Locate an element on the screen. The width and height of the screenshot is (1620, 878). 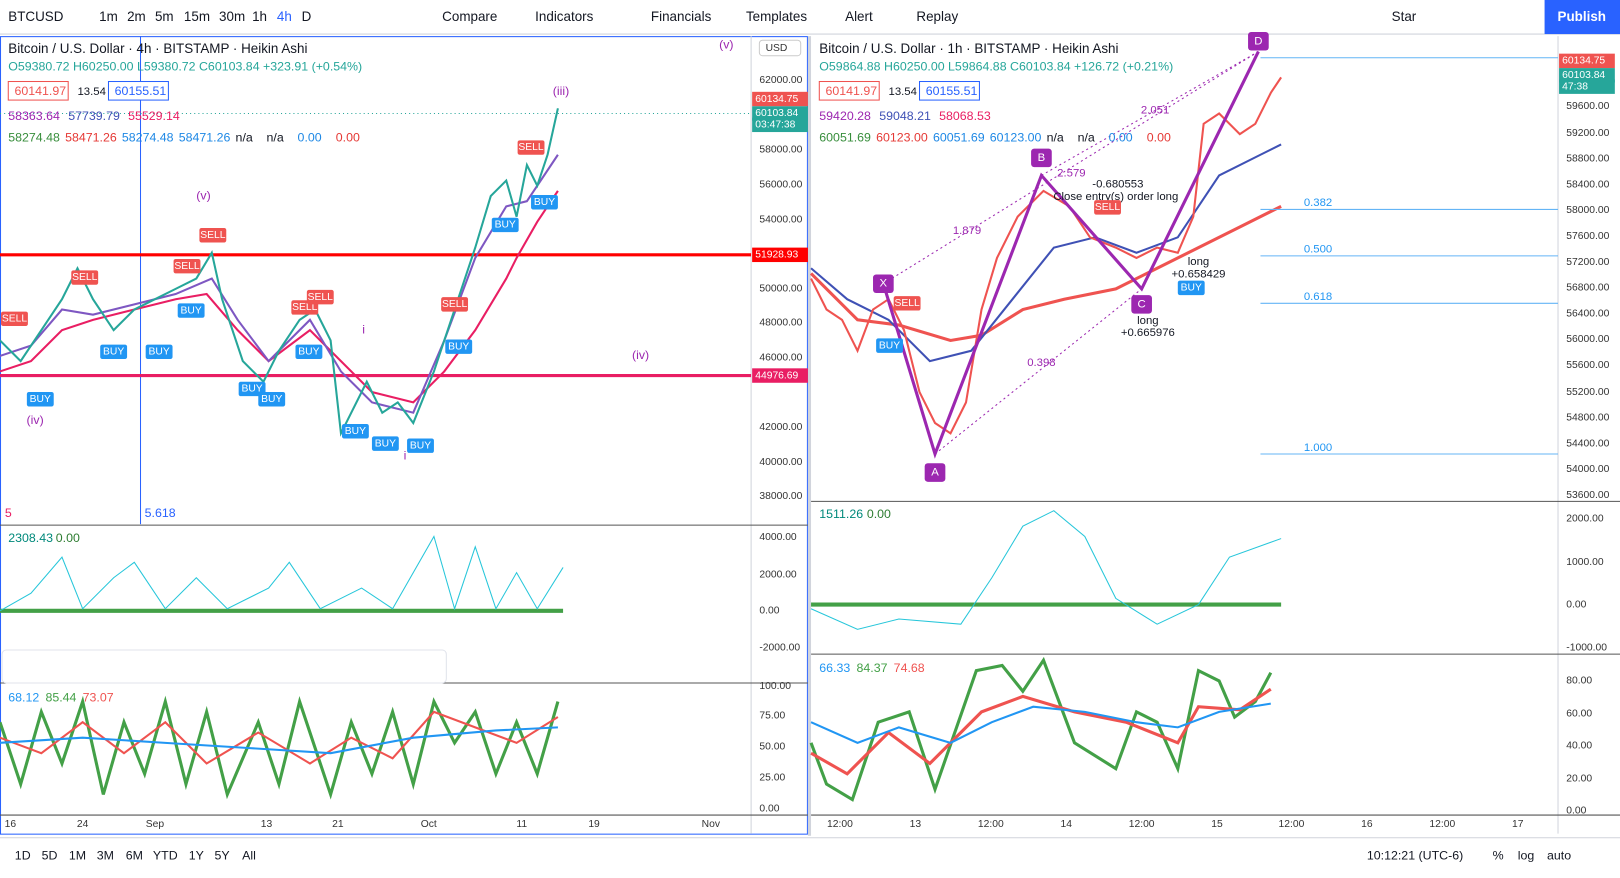
publish-label: Publish is located at coordinates (1582, 16).